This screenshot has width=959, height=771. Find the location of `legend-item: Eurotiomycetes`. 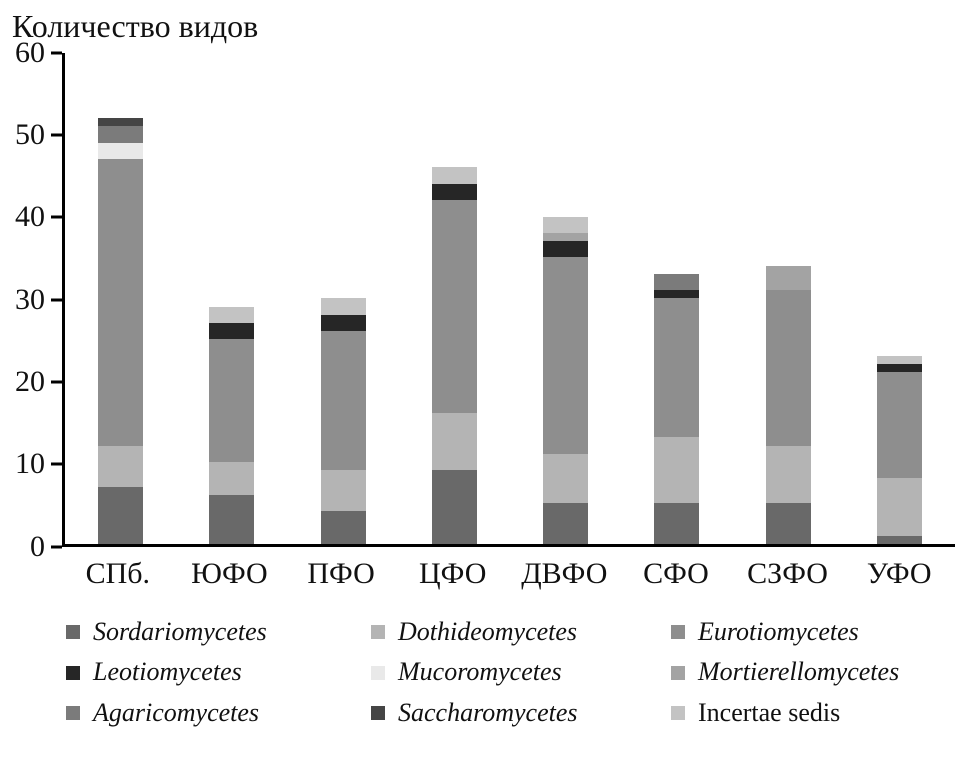

legend-item: Eurotiomycetes is located at coordinates (813, 631).